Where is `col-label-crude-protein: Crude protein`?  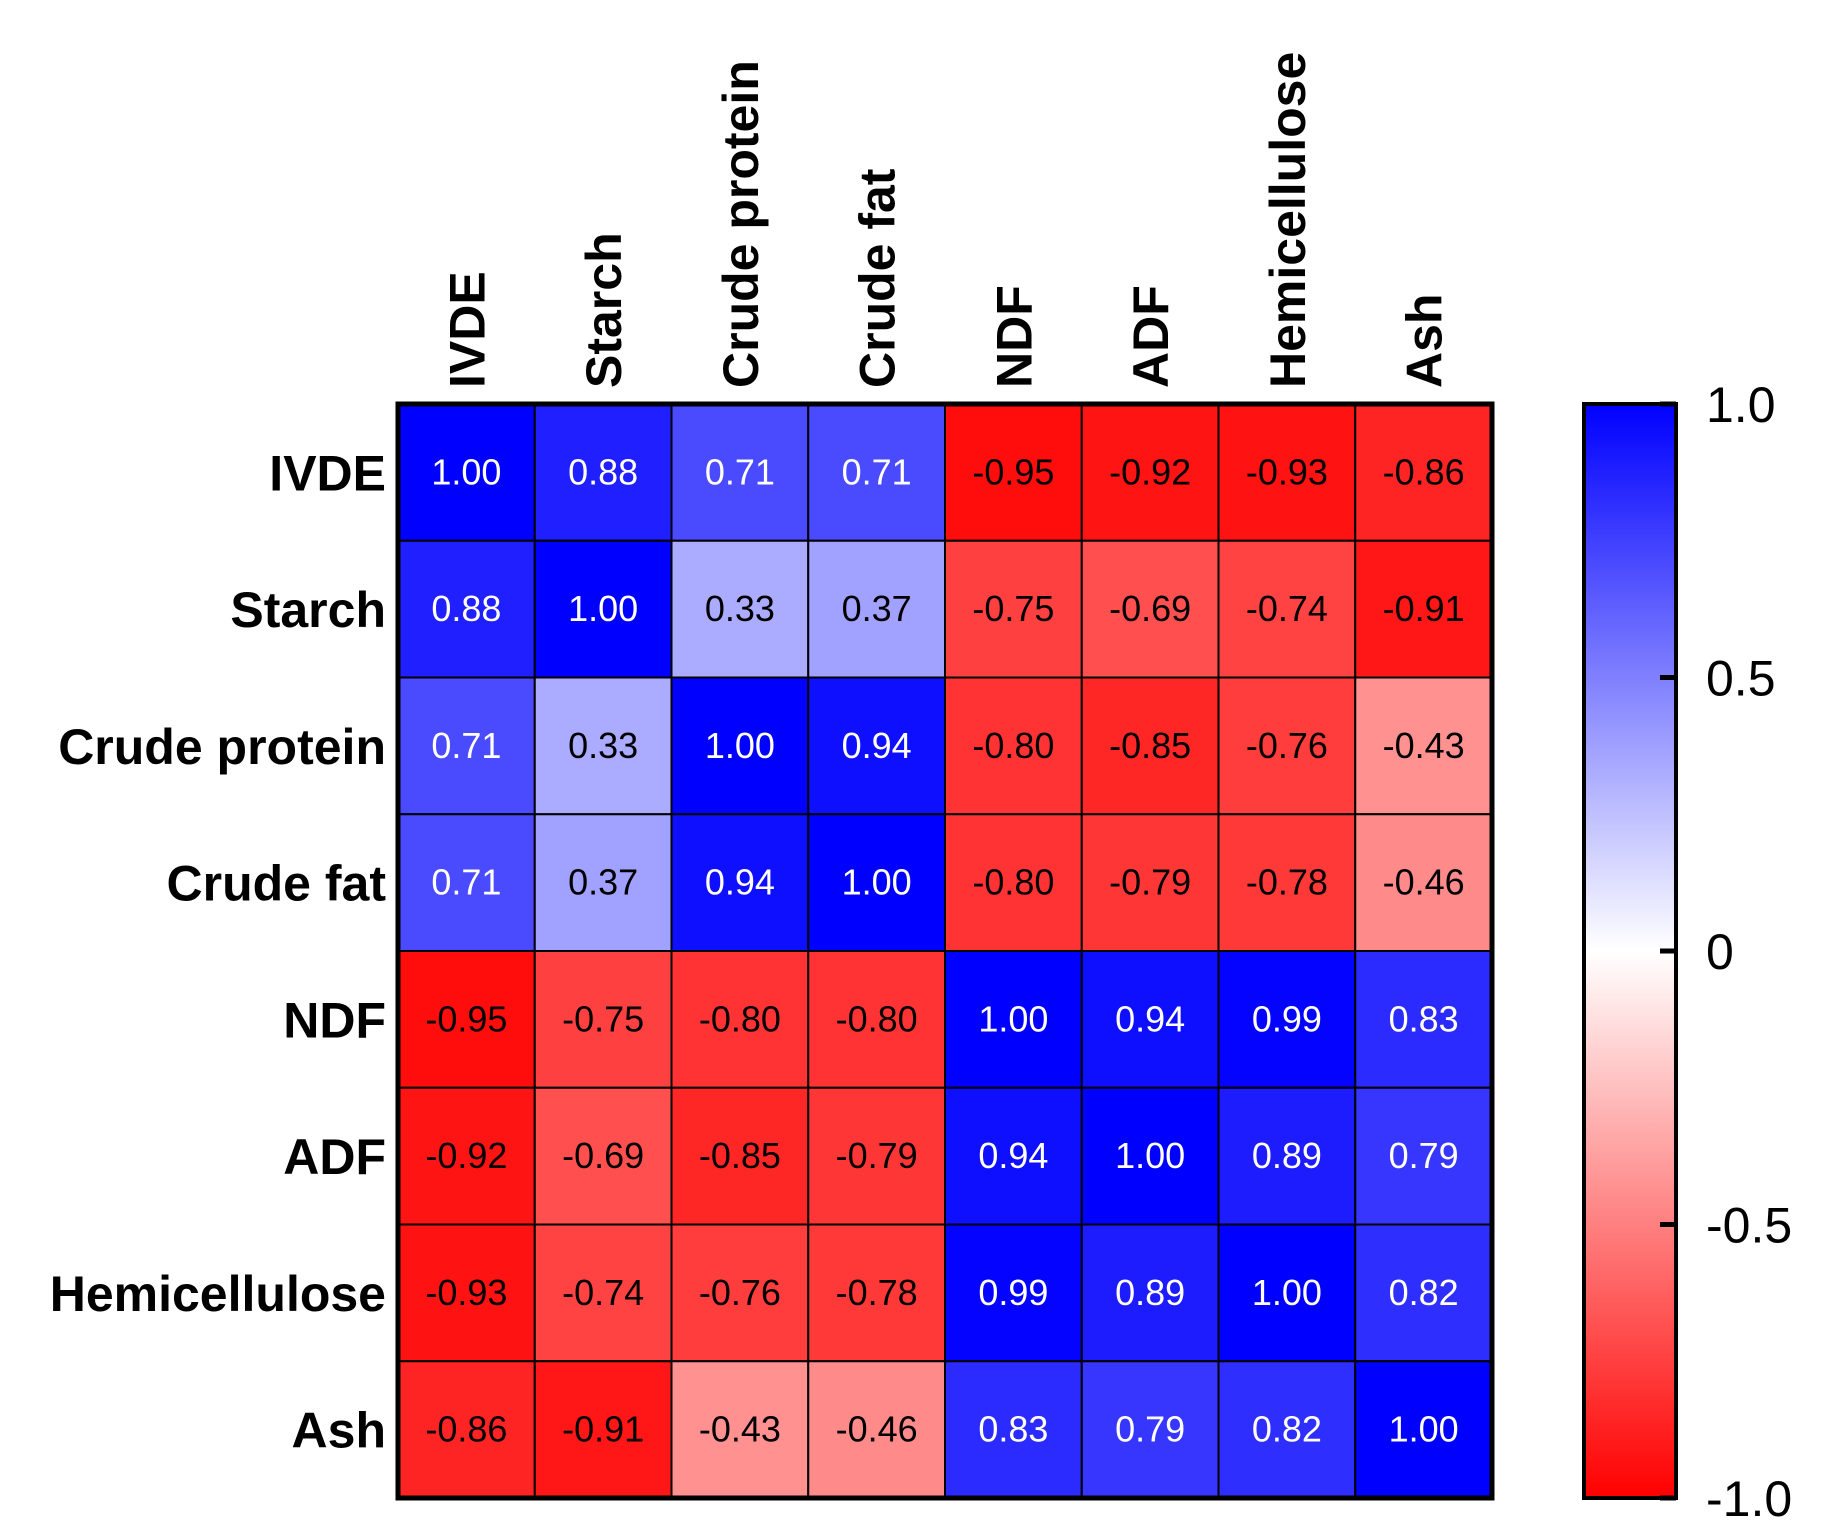 col-label-crude-protein: Crude protein is located at coordinates (741, 224).